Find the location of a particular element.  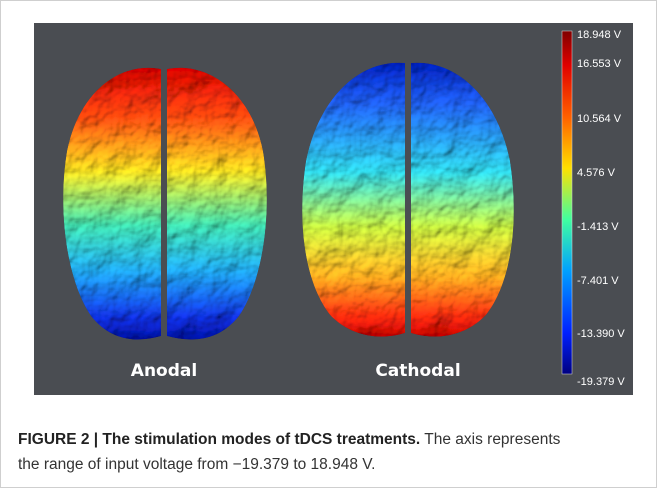

colorbar-tick: 10.564 V is located at coordinates (599, 119).